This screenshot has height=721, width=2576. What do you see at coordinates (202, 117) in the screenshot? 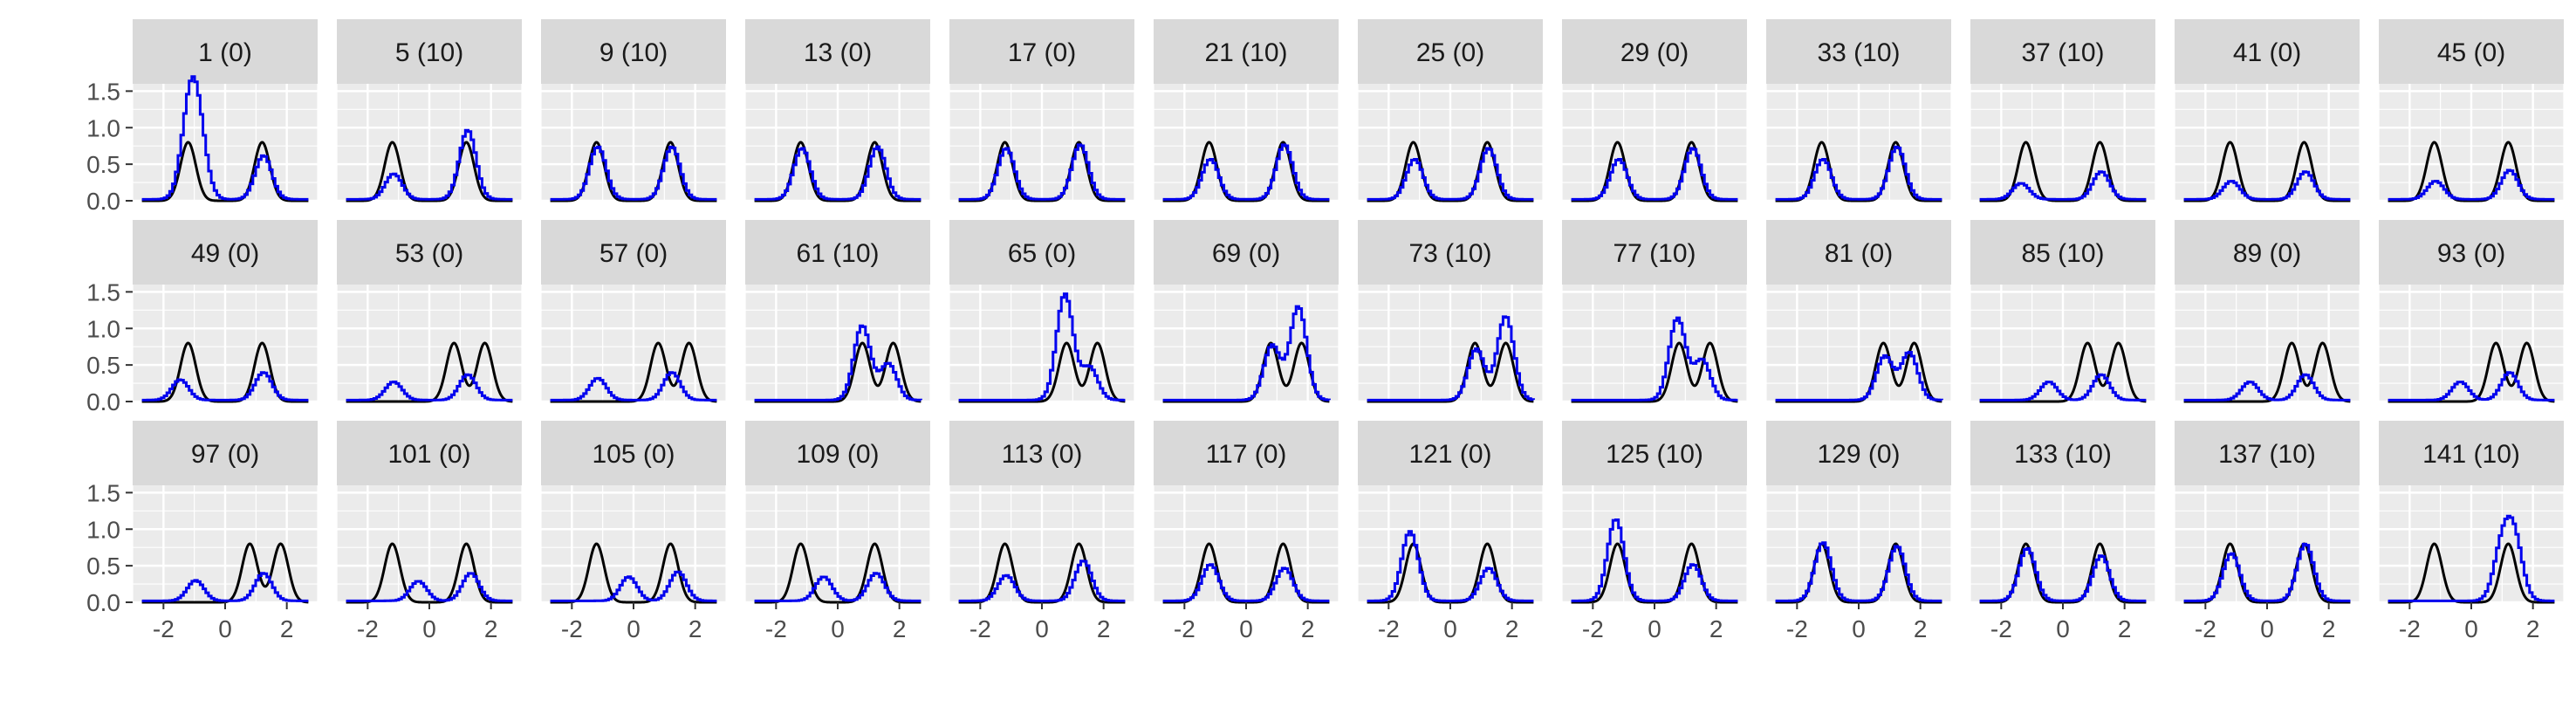
I see `facet-panel: 1 (0) 0.0 0.5 1.0 1.5` at bounding box center [202, 117].